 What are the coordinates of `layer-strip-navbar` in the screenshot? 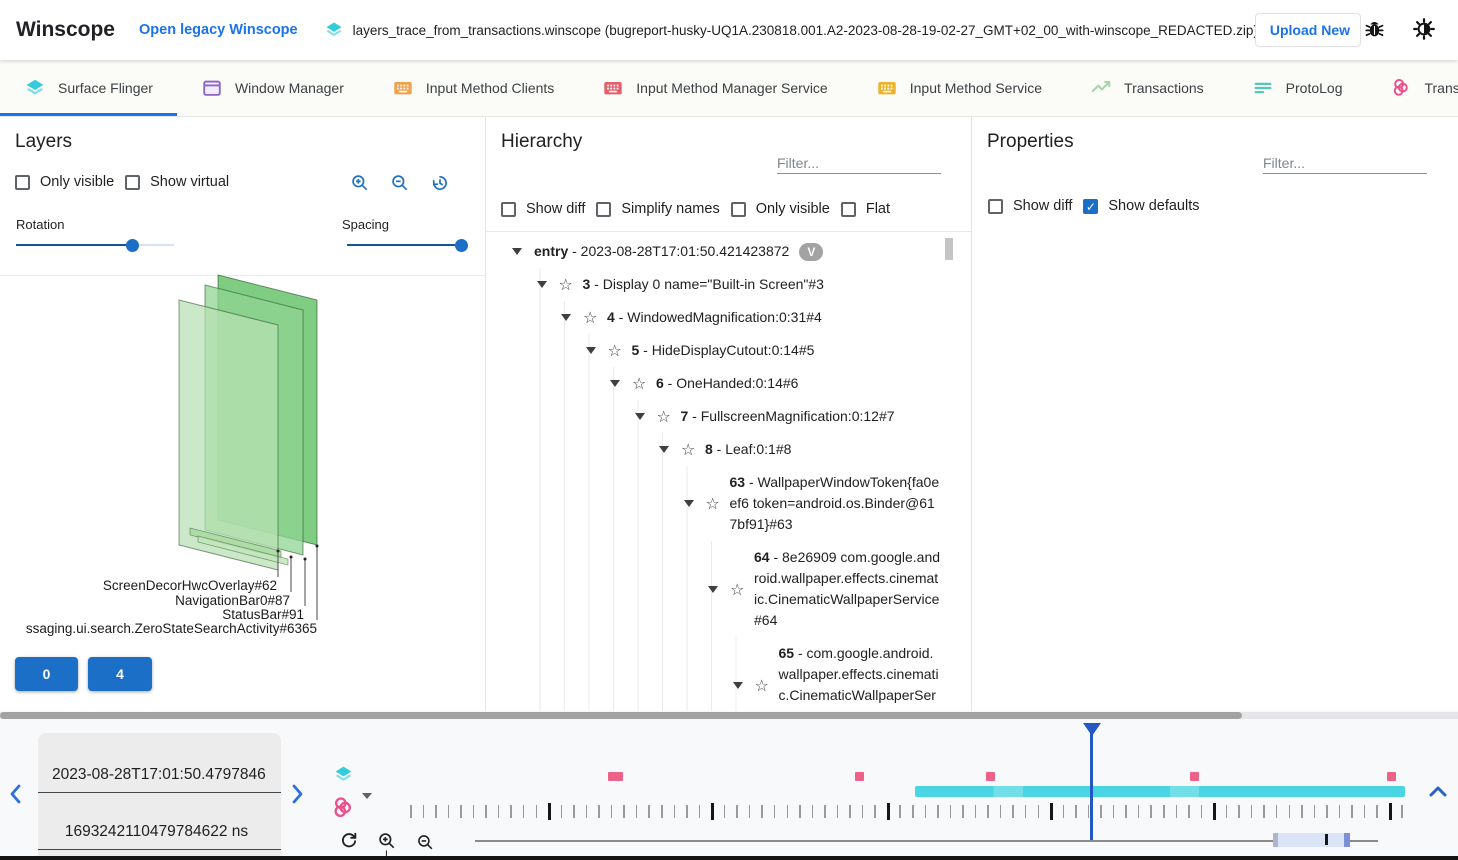 It's located at (235, 543).